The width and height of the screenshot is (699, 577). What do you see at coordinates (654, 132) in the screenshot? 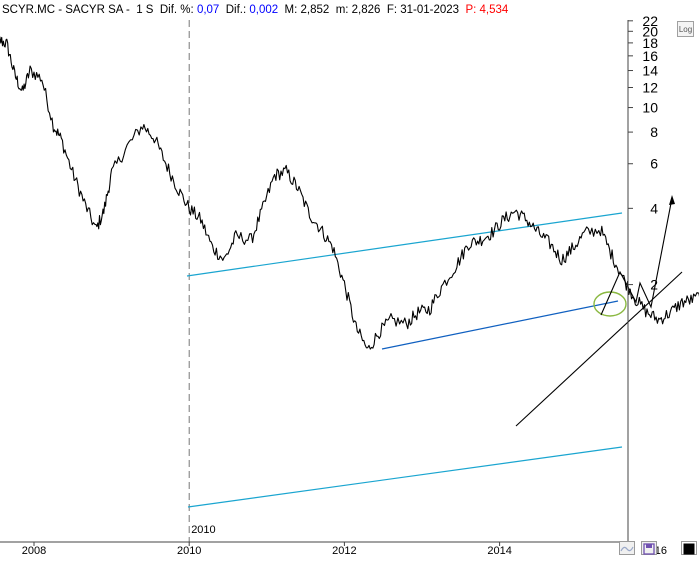
I see `y-tick-label: 8` at bounding box center [654, 132].